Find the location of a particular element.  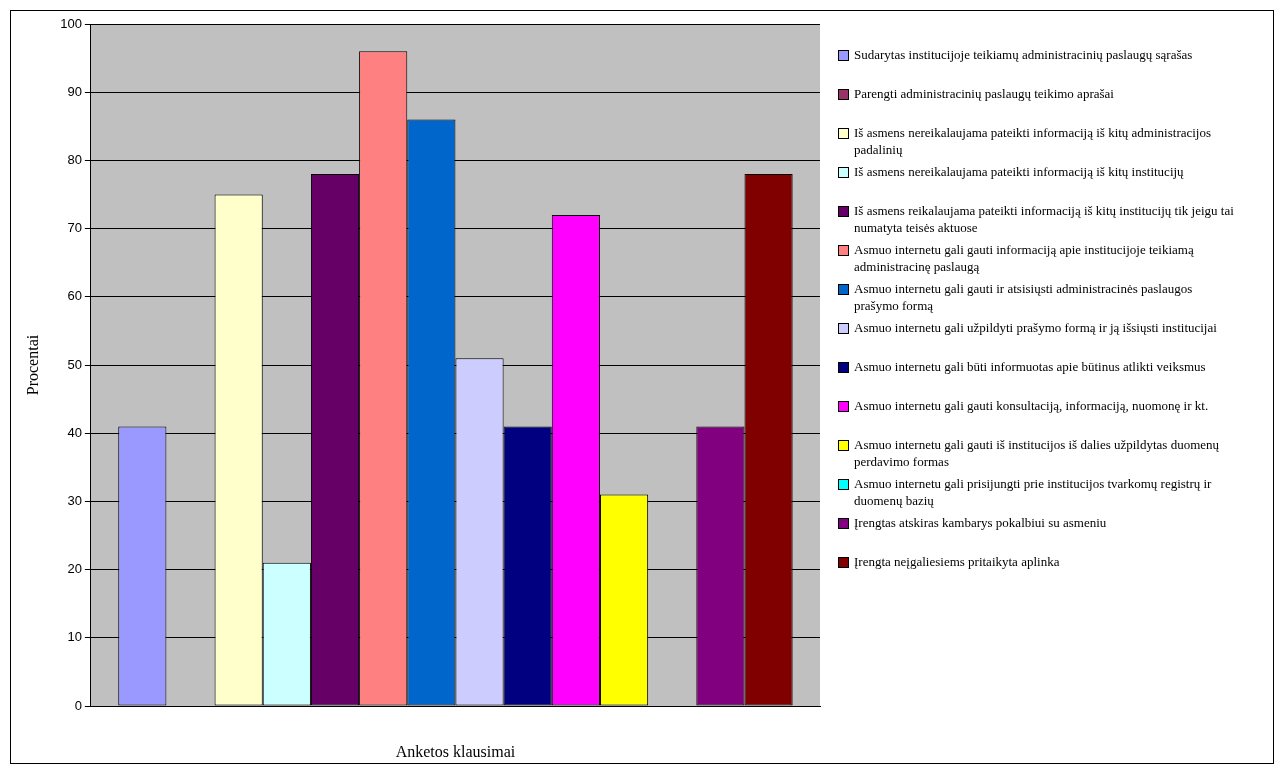

legend-label: Iš asmens nereikalaujama pateikti informaciją iš kitų administracijos padalinių is located at coordinates (1033, 141).